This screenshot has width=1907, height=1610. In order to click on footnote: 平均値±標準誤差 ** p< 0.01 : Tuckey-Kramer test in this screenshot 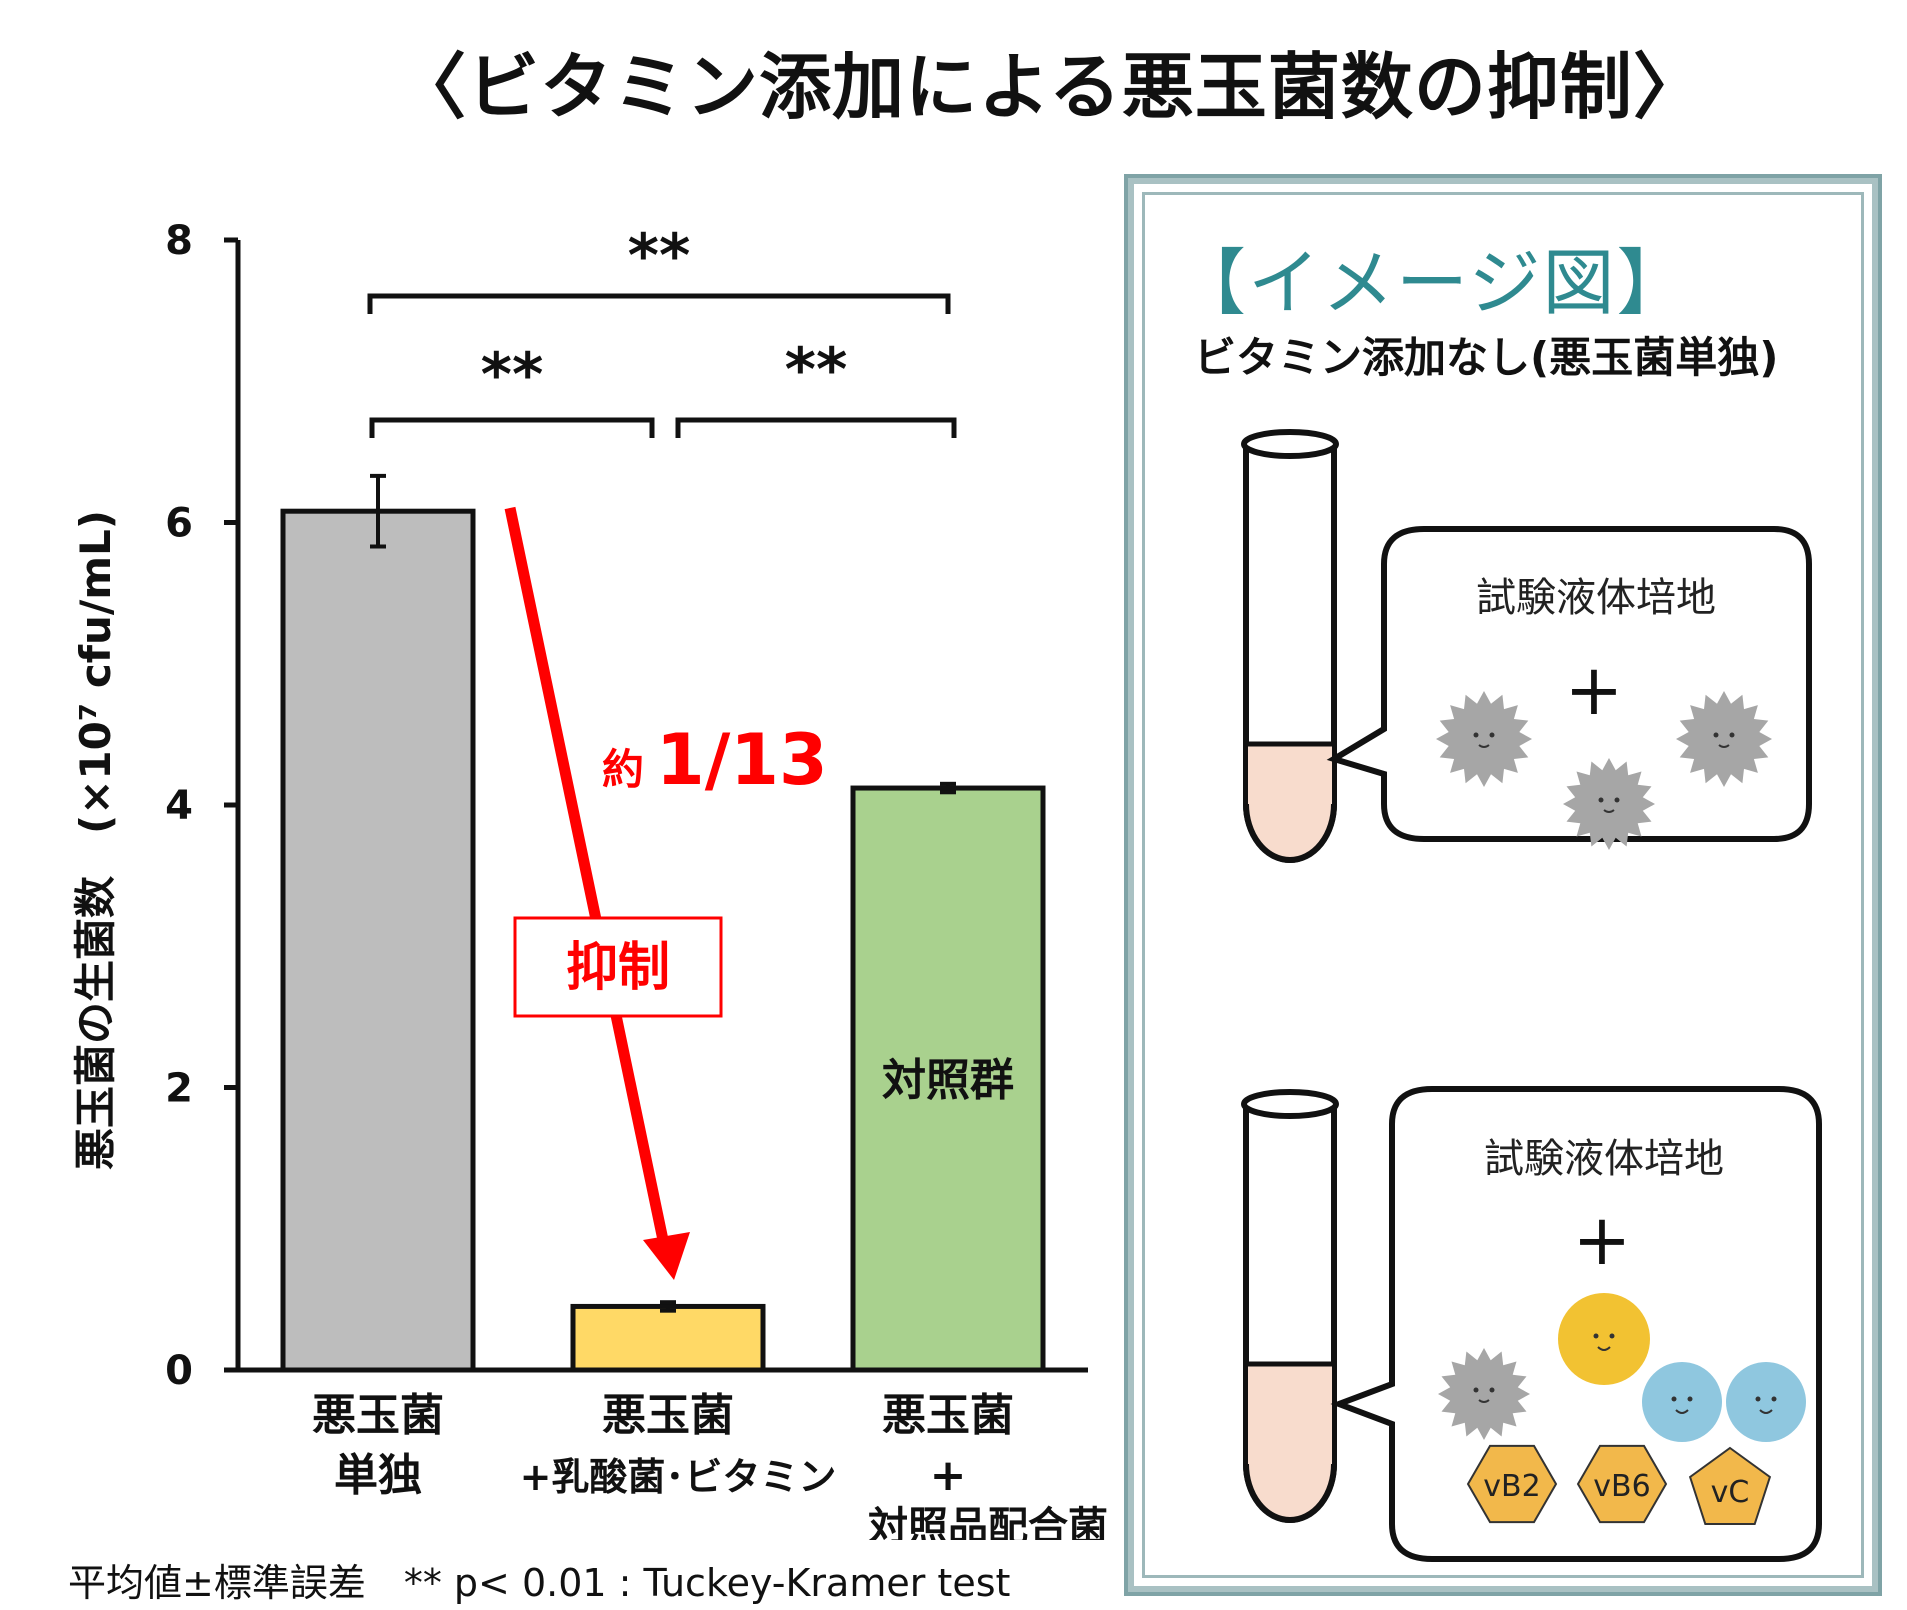, I will do `click(539, 1583)`.